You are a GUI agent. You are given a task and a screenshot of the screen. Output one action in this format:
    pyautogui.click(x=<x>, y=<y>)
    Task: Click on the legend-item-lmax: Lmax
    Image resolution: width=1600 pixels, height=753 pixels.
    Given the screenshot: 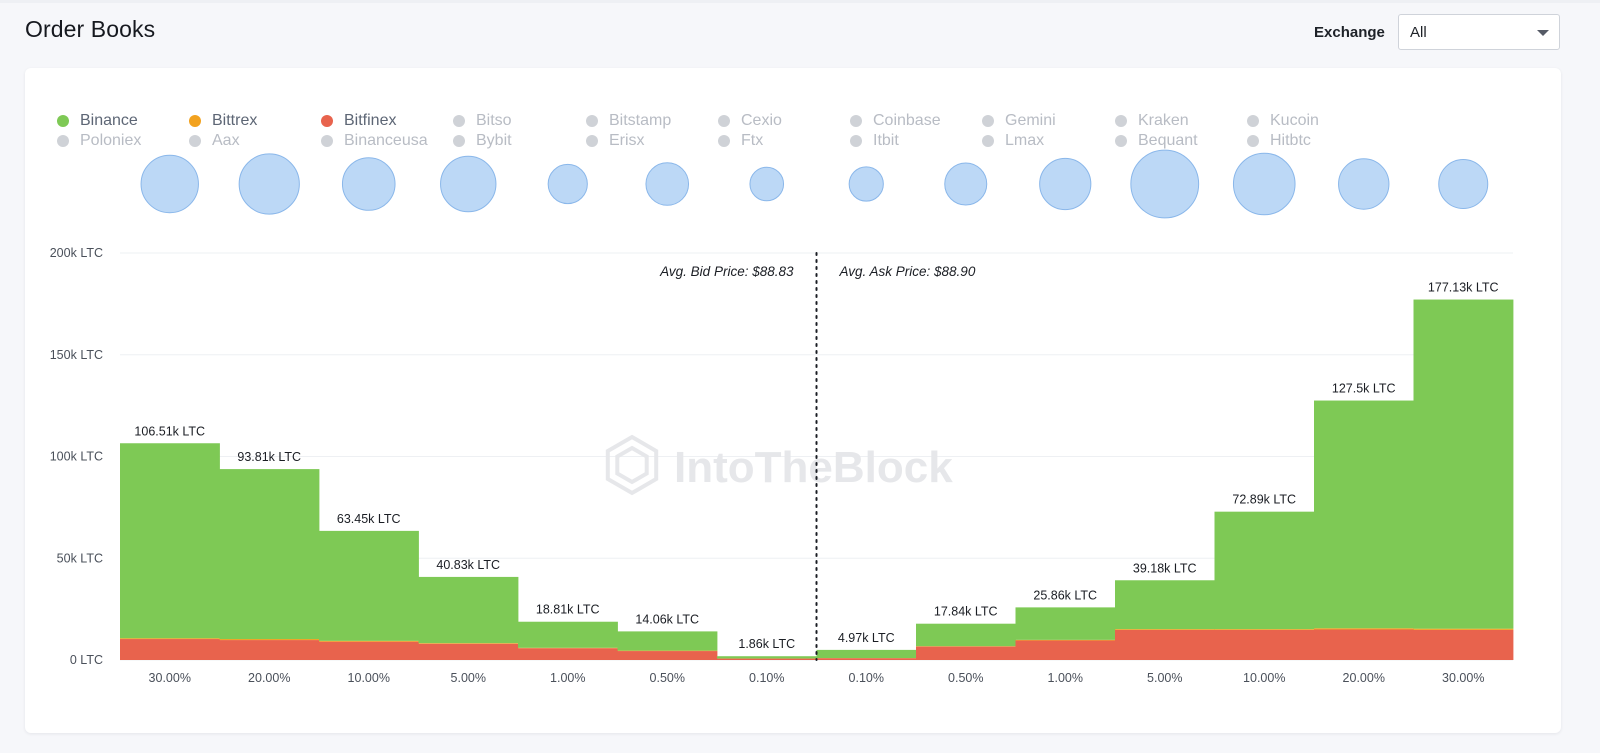 What is the action you would take?
    pyautogui.click(x=1013, y=141)
    